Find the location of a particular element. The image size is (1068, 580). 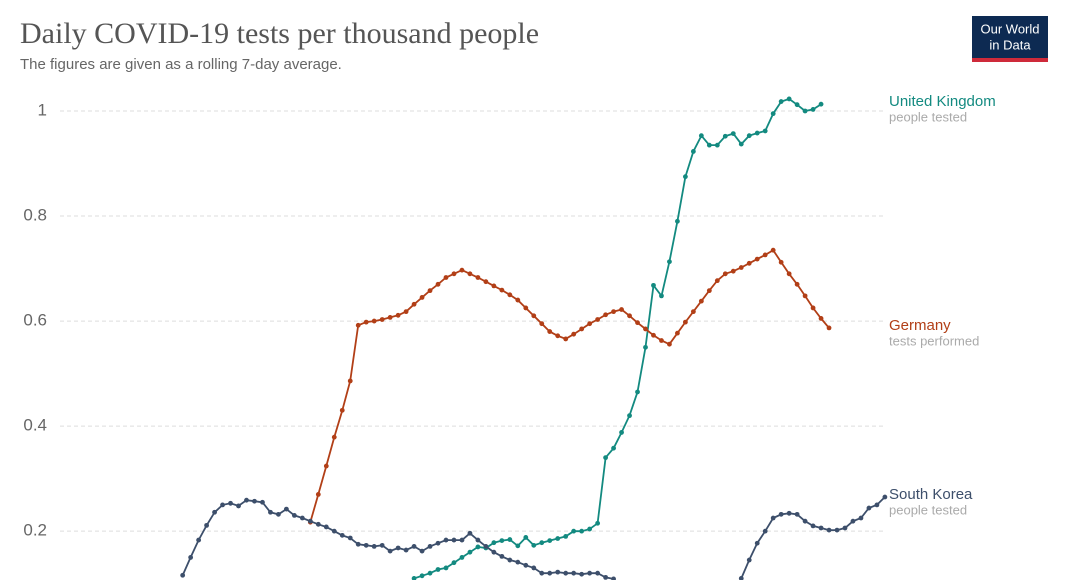

logo-box is located at coordinates (1010, 37).